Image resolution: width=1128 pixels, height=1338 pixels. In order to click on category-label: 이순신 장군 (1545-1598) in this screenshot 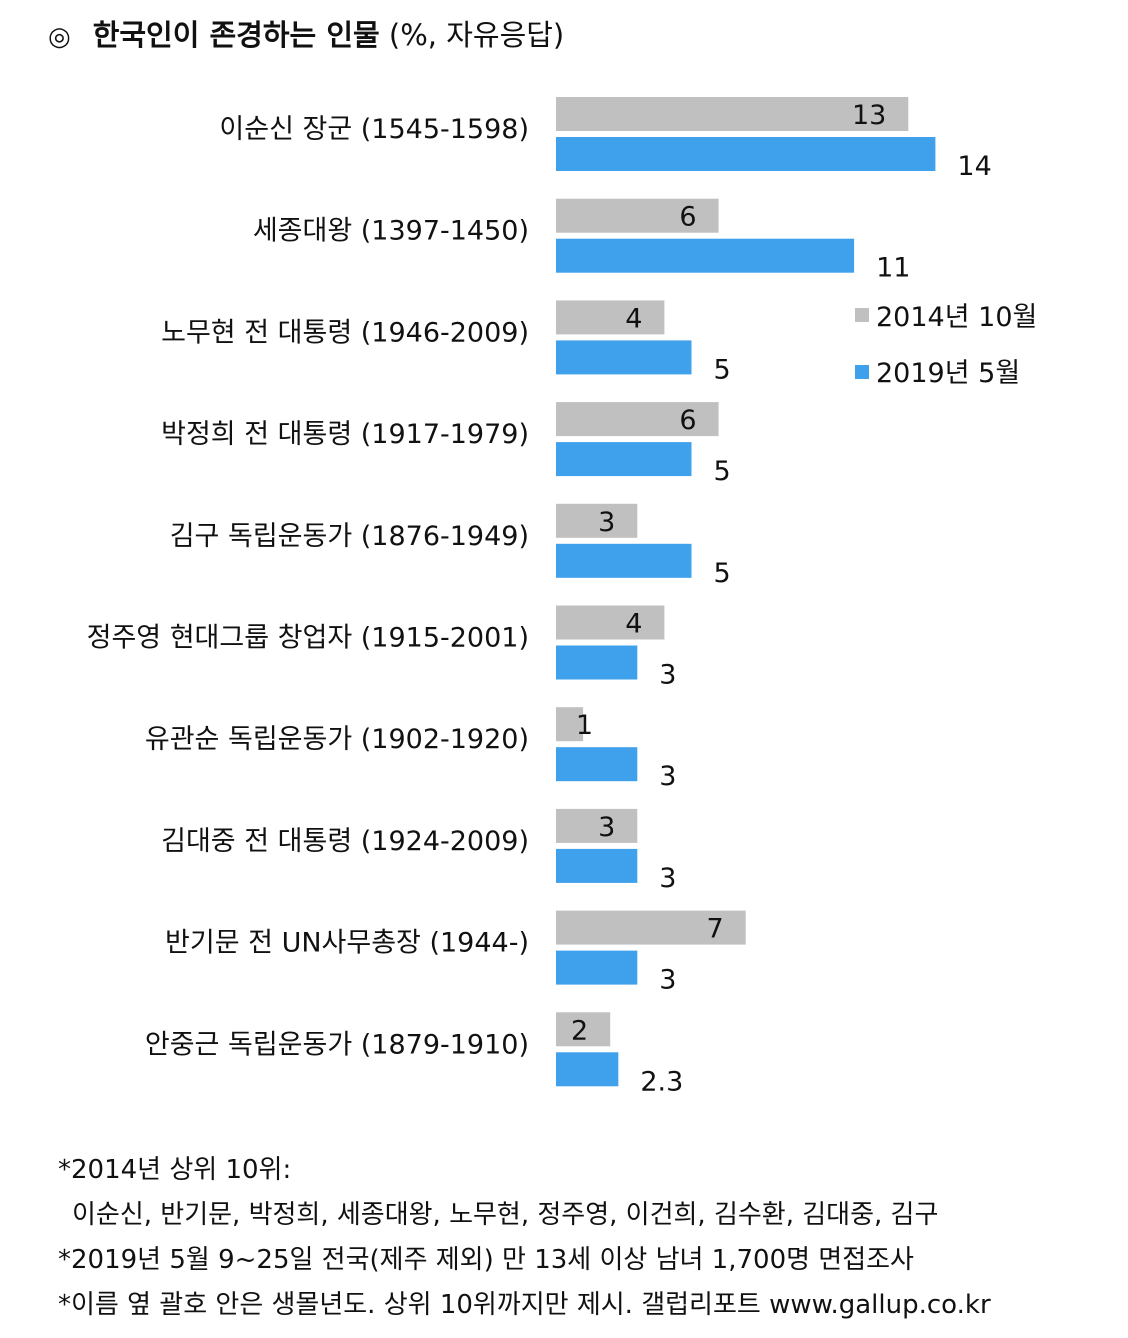, I will do `click(374, 129)`.